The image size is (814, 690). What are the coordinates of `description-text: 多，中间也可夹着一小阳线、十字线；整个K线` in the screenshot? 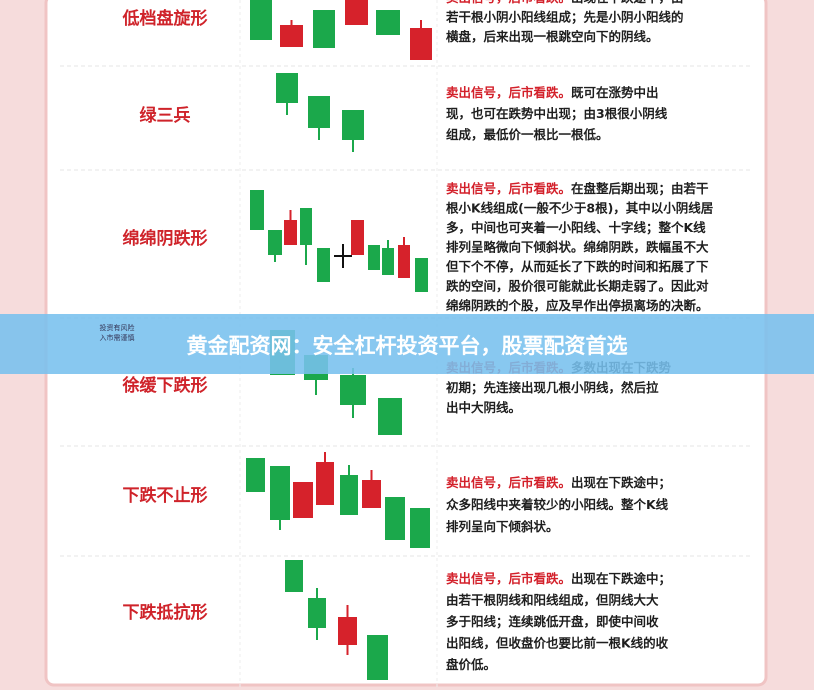 It's located at (576, 227).